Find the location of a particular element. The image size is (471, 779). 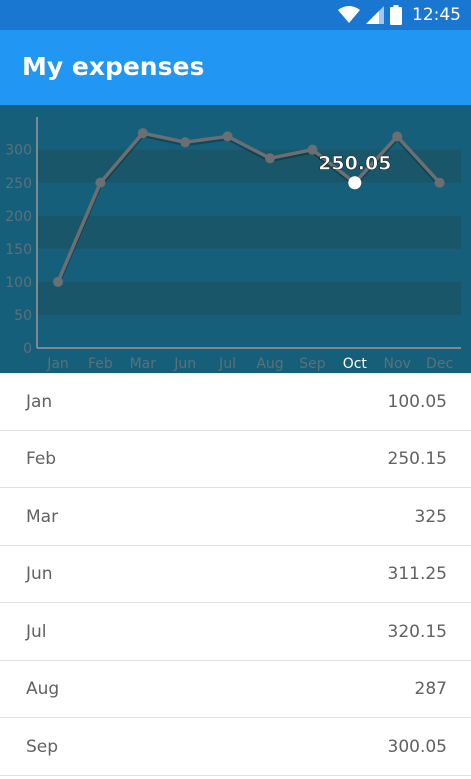

expense-month: Jan is located at coordinates (39, 401).